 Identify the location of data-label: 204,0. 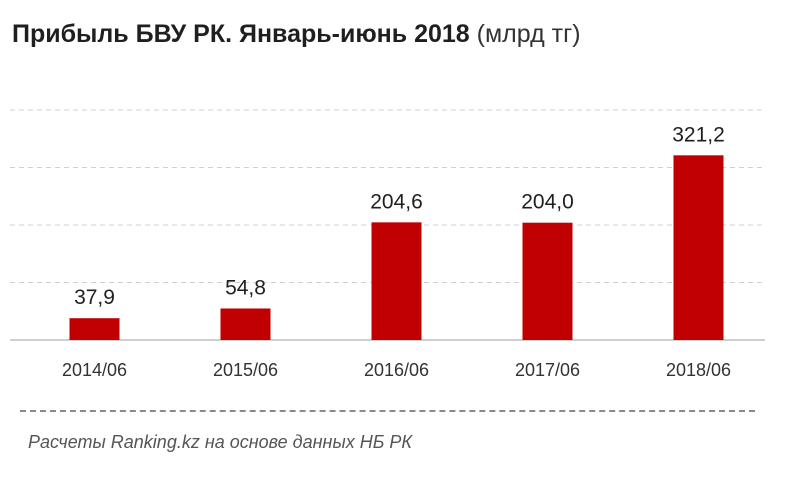
(547, 202).